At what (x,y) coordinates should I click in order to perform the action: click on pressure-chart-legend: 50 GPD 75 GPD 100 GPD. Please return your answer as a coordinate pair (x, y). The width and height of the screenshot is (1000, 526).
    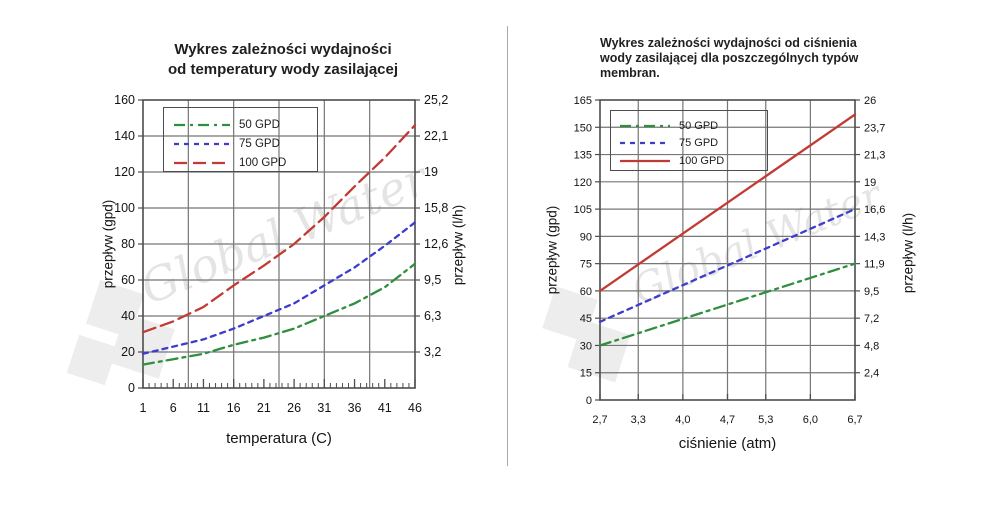
    Looking at the image, I should click on (689, 140).